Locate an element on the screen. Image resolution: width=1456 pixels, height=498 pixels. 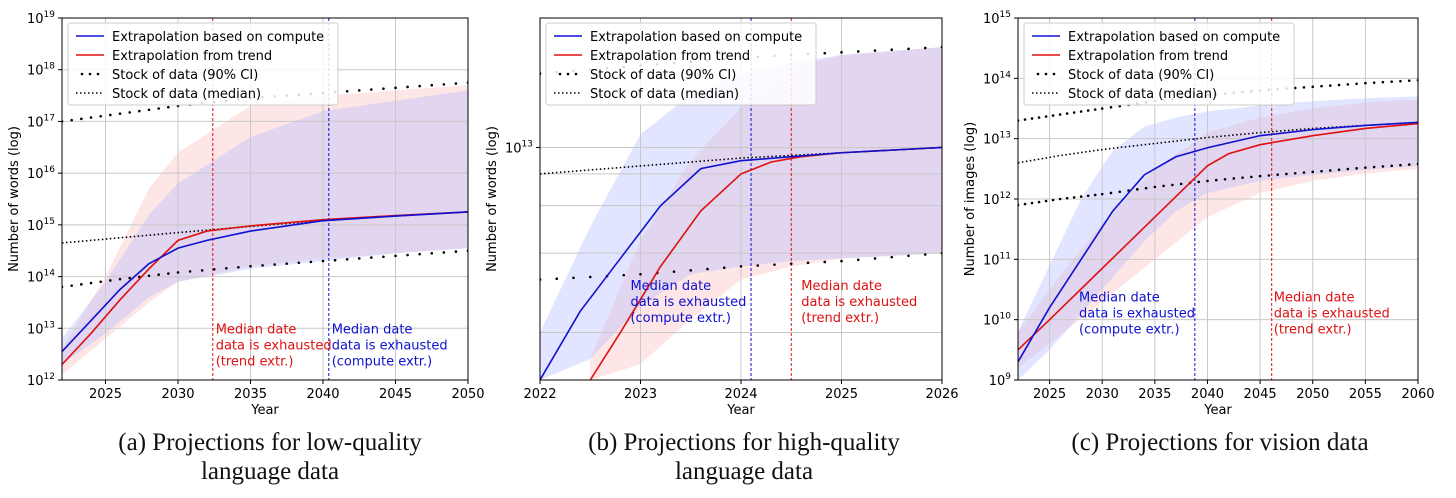
annotation-line: data is exhausted is located at coordinates (1332, 314).